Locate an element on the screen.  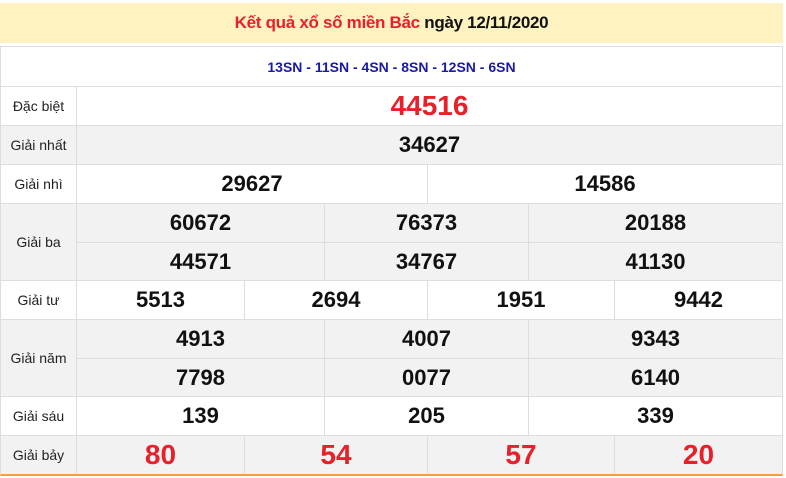
row-first: Giải nhất 34627 is located at coordinates (391, 145).